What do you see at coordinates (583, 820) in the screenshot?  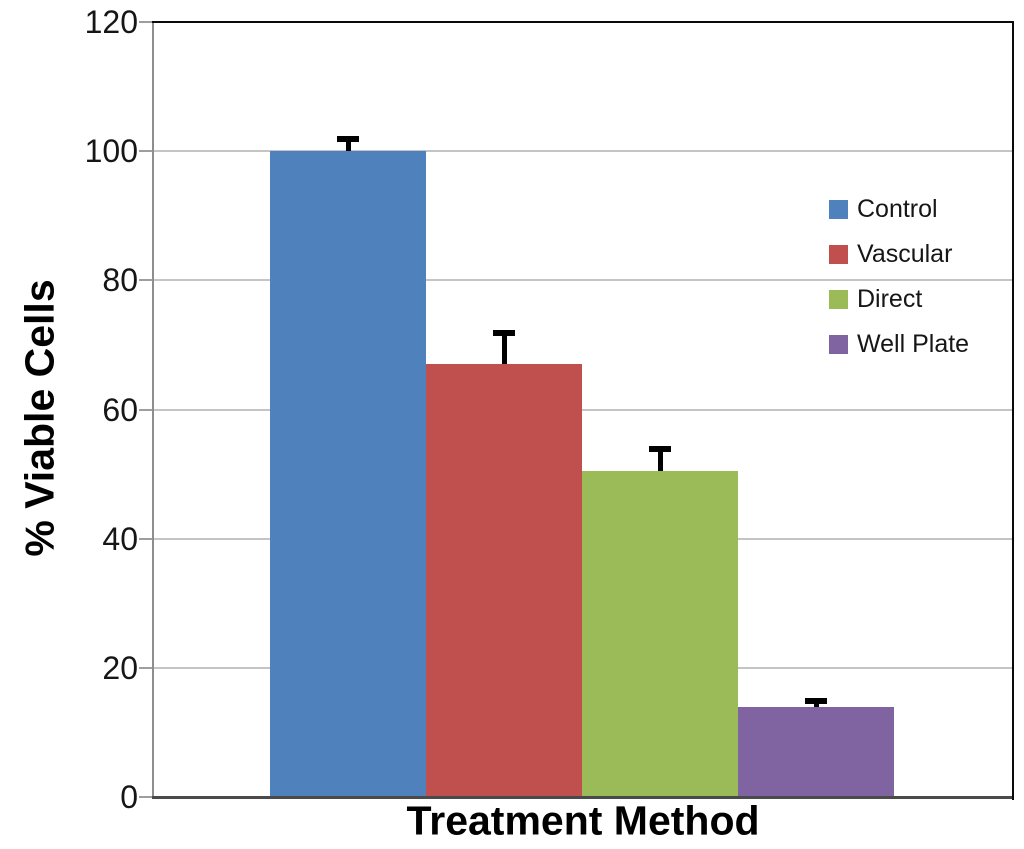 I see `x-axis-title: Treatment Method` at bounding box center [583, 820].